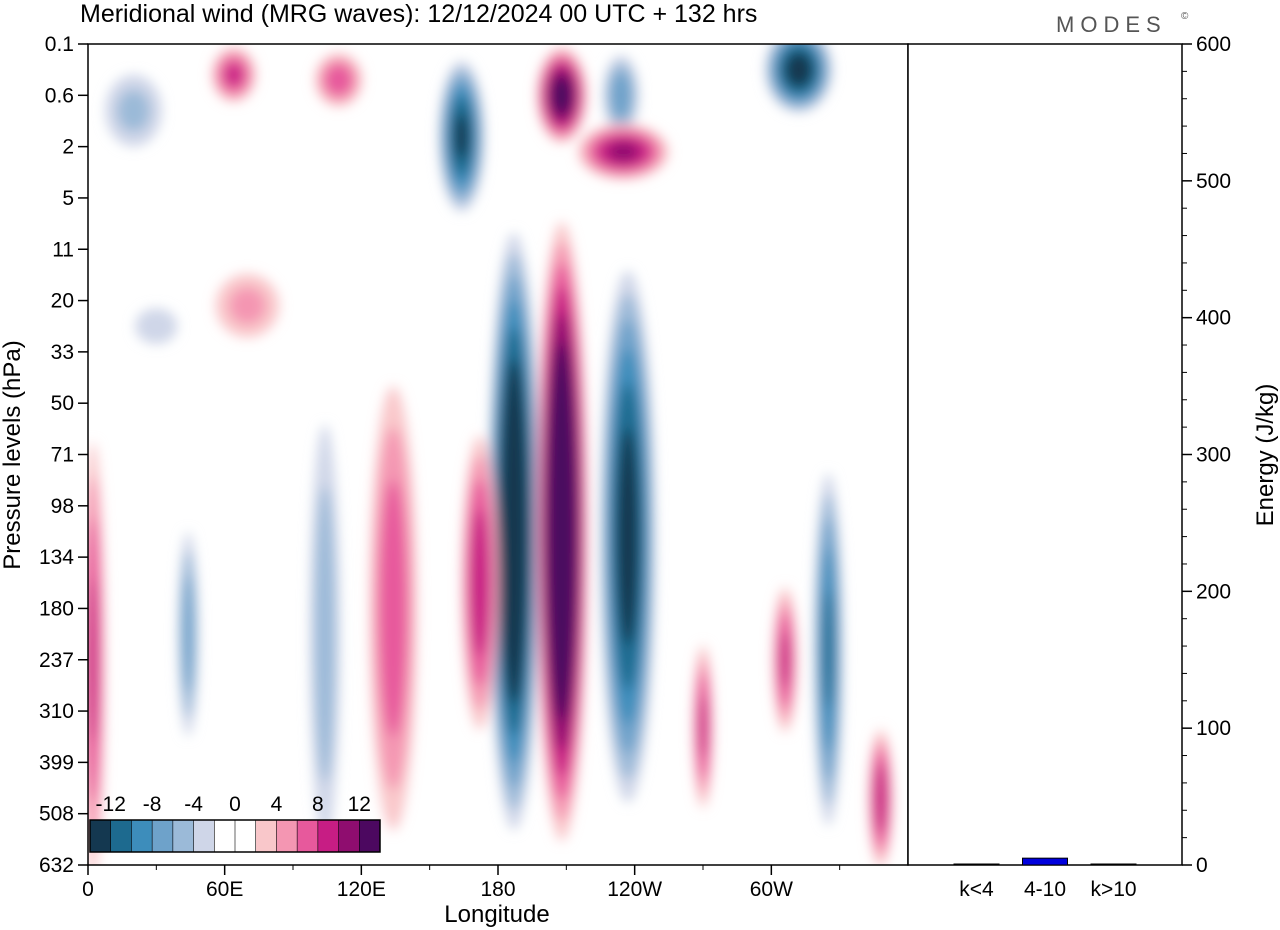  I want to click on y-tick-label: 5, so click(68, 198).